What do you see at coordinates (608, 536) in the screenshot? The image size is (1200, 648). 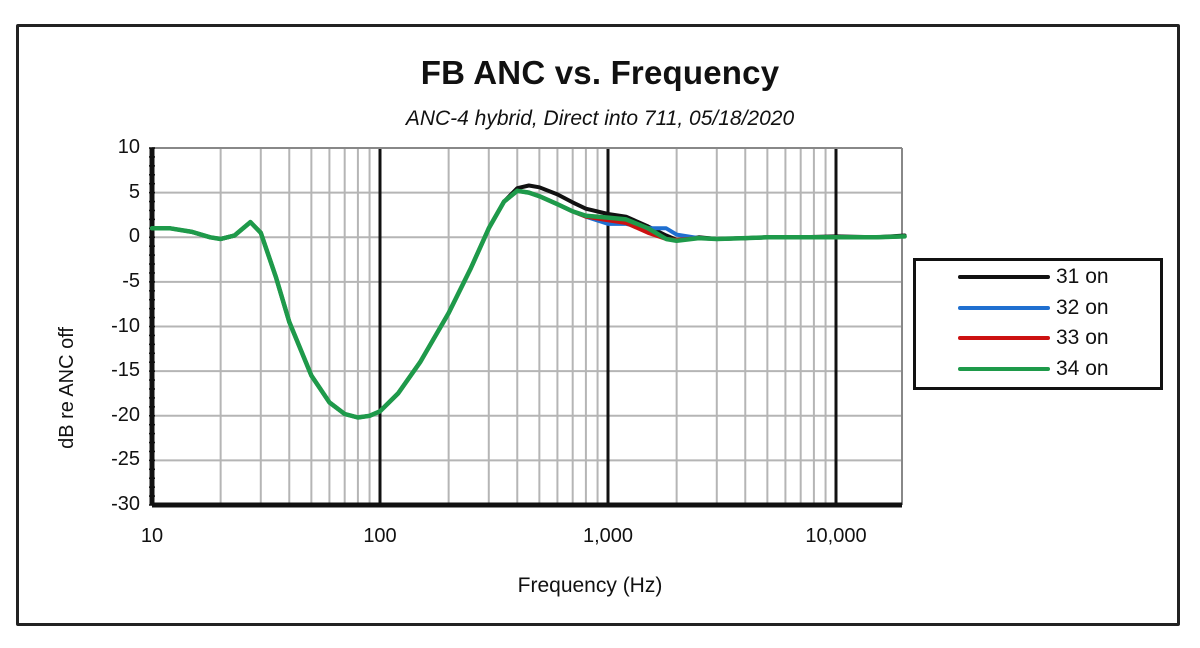 I see `x-tick-label: 1,000` at bounding box center [608, 536].